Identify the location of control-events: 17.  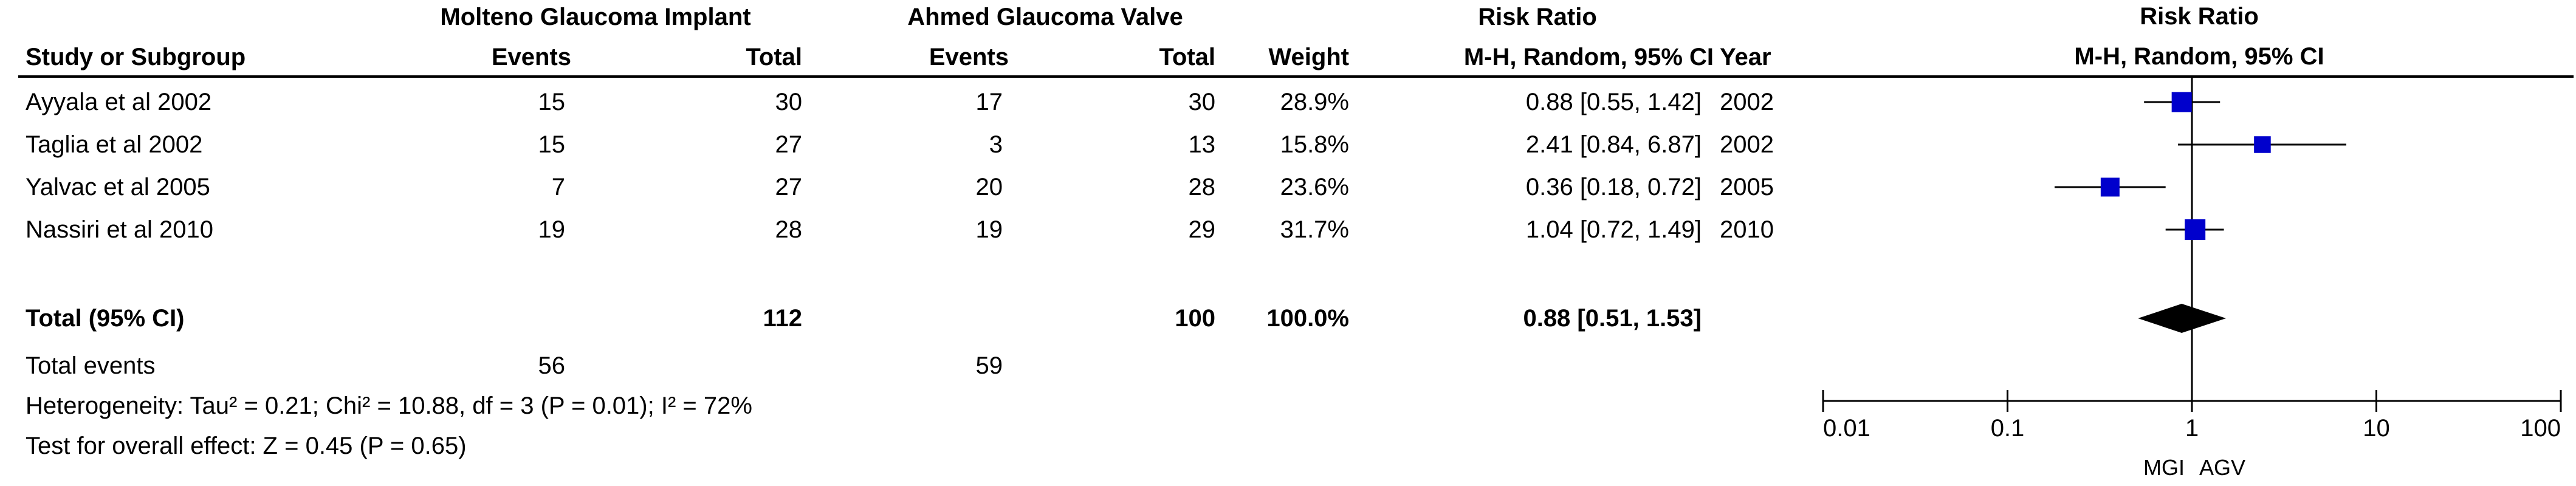
(989, 102).